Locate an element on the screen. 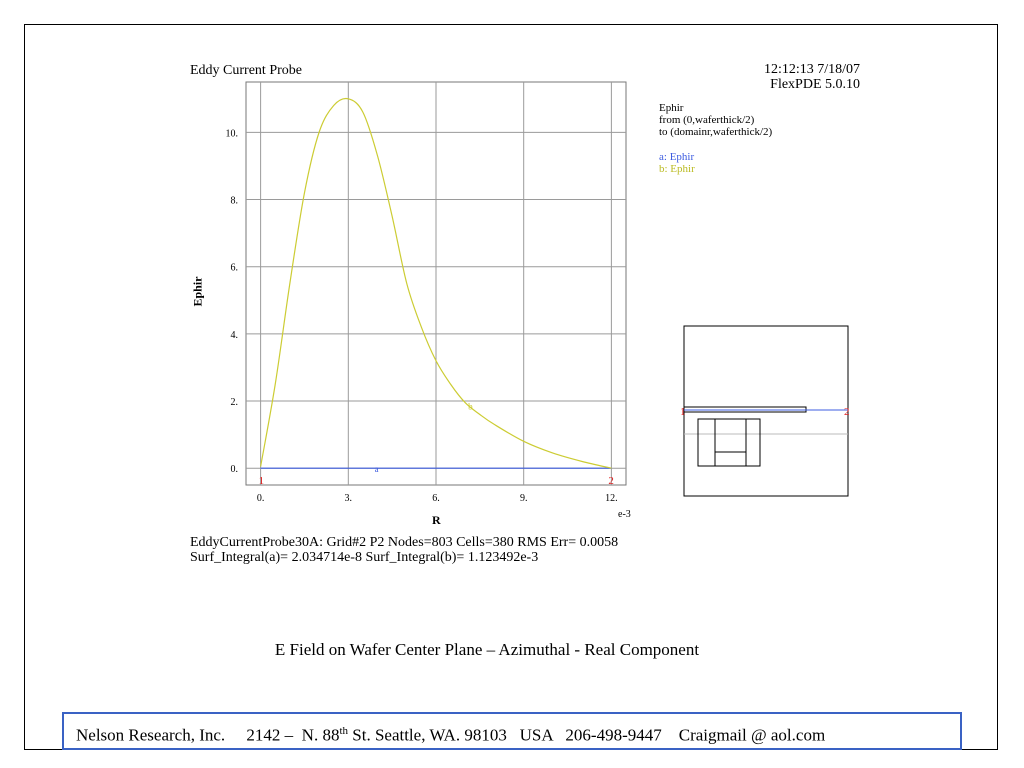 The width and height of the screenshot is (1024, 768). y-tick-label: 4. is located at coordinates (235, 335).